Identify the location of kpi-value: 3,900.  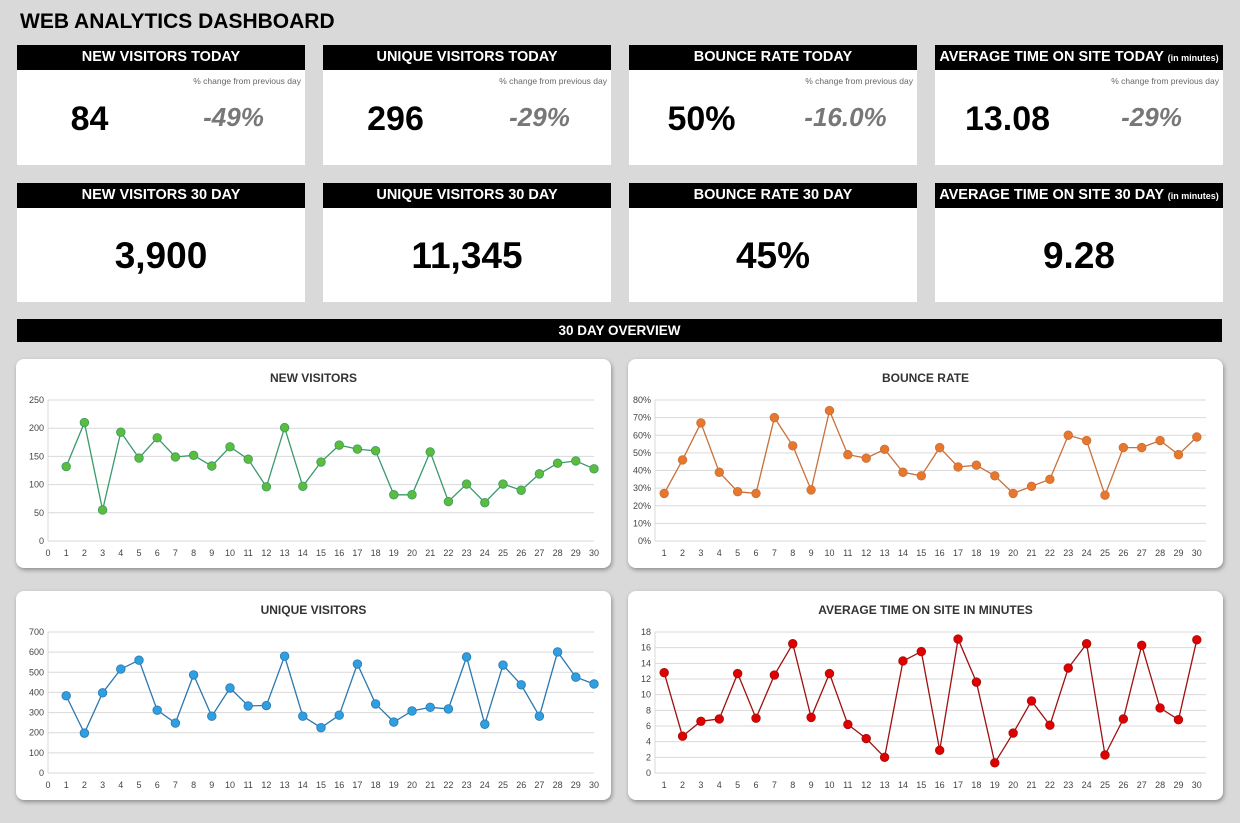
(161, 255).